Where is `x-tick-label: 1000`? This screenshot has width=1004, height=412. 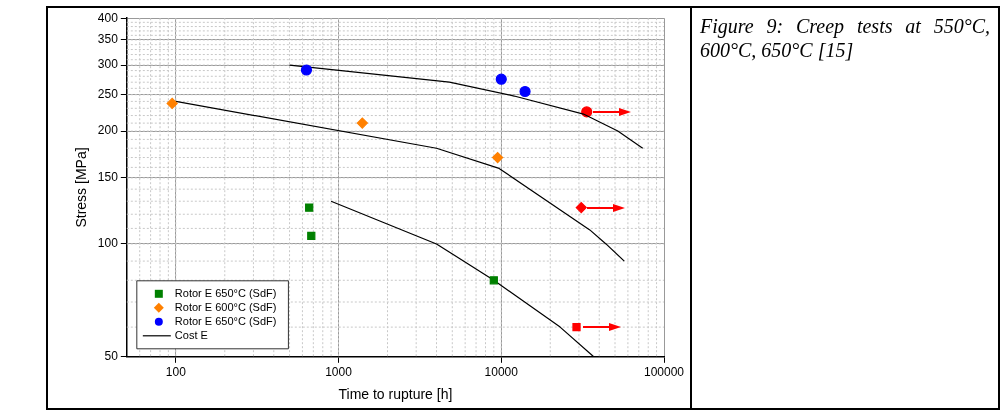 x-tick-label: 1000 is located at coordinates (339, 372).